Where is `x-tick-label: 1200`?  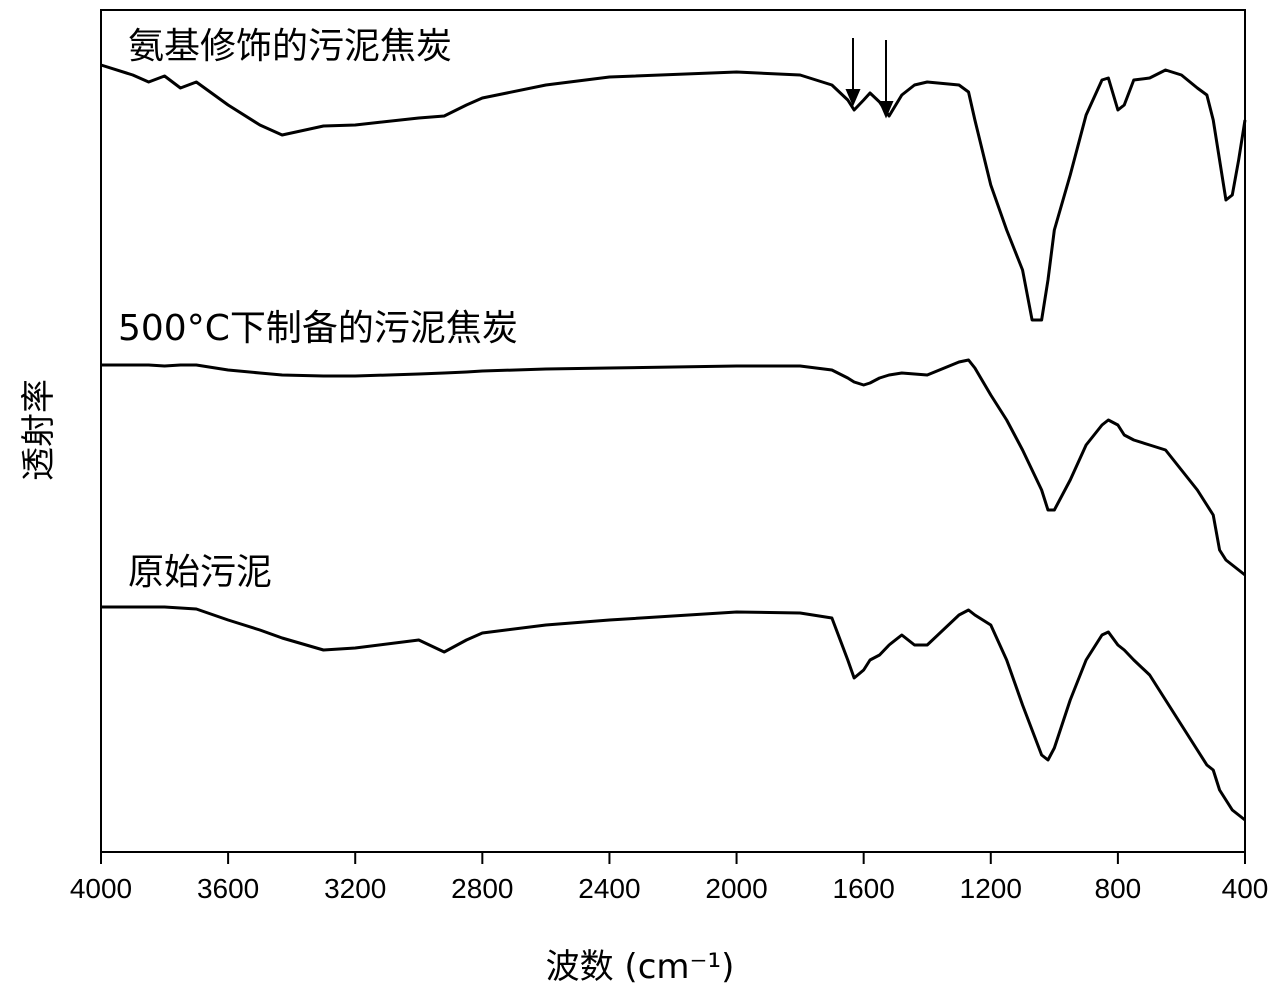
x-tick-label: 1200 is located at coordinates (991, 888).